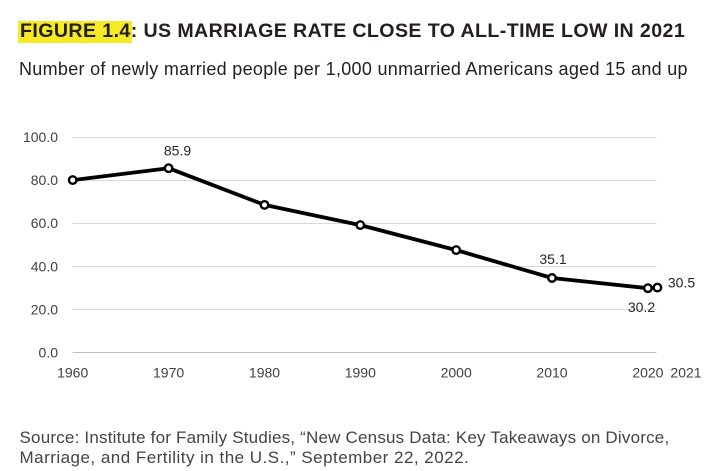 The image size is (720, 471). I want to click on svg-text: 2010, so click(551, 373).